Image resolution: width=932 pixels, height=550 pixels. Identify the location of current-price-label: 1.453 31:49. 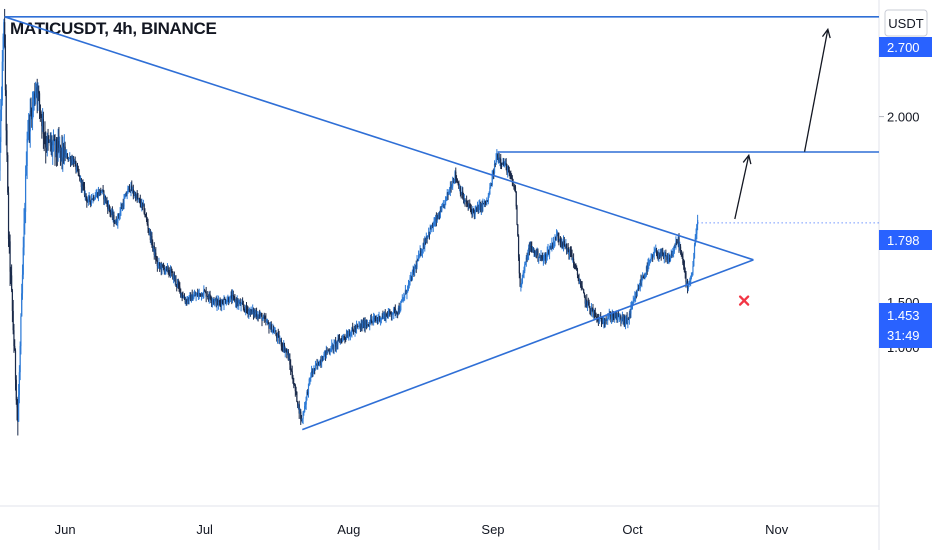
(905, 325).